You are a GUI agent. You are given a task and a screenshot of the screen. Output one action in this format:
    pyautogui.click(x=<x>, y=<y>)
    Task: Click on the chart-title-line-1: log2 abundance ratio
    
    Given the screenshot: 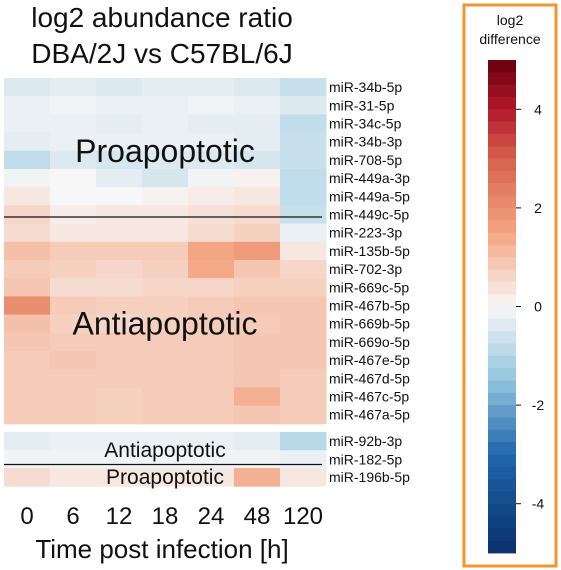 What is the action you would take?
    pyautogui.click(x=162, y=17)
    